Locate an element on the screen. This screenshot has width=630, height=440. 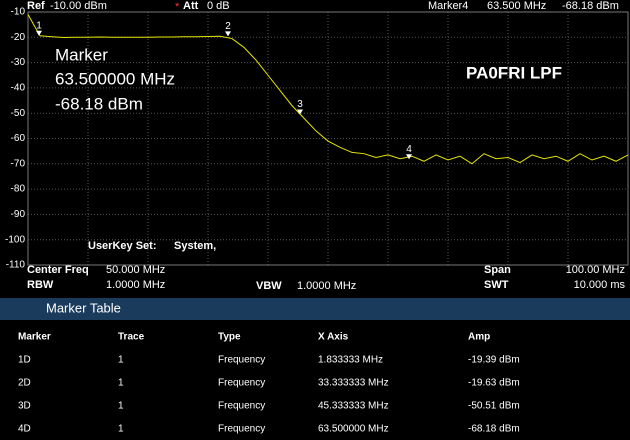
annotation: 63.500000 MHz is located at coordinates (115, 78).